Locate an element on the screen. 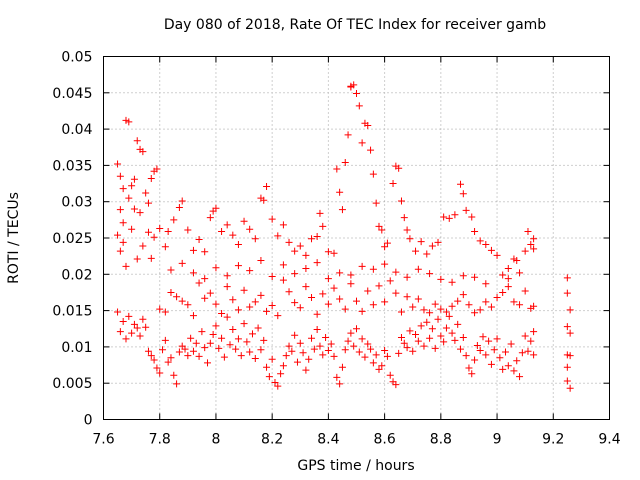 Image resolution: width=640 pixels, height=480 pixels. x-tick-label: 7.6 is located at coordinates (103, 440).